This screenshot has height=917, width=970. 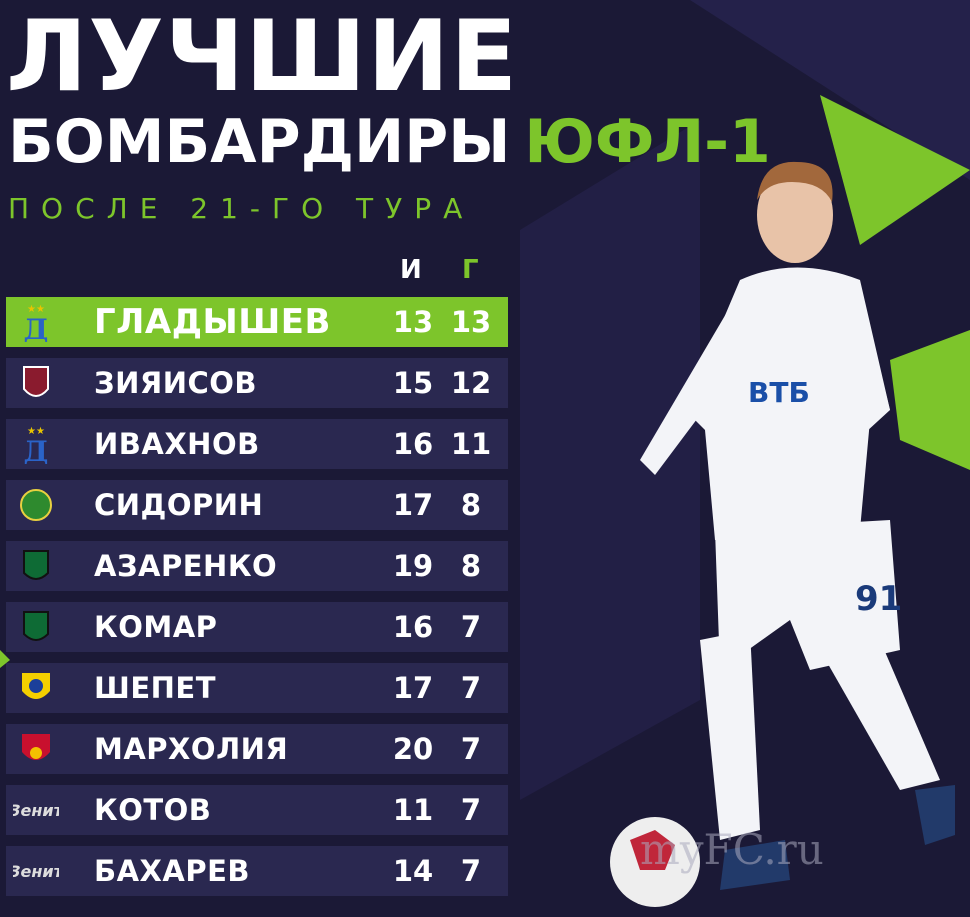 What do you see at coordinates (156, 627) in the screenshot?
I see `player-name: КОМАР` at bounding box center [156, 627].